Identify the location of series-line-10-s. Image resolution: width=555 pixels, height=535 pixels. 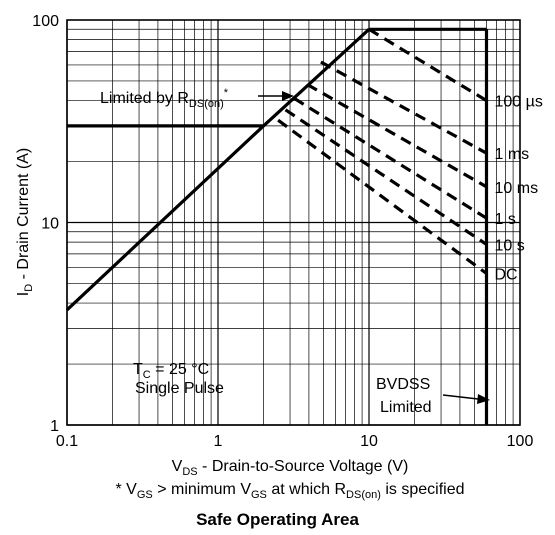
(386, 177).